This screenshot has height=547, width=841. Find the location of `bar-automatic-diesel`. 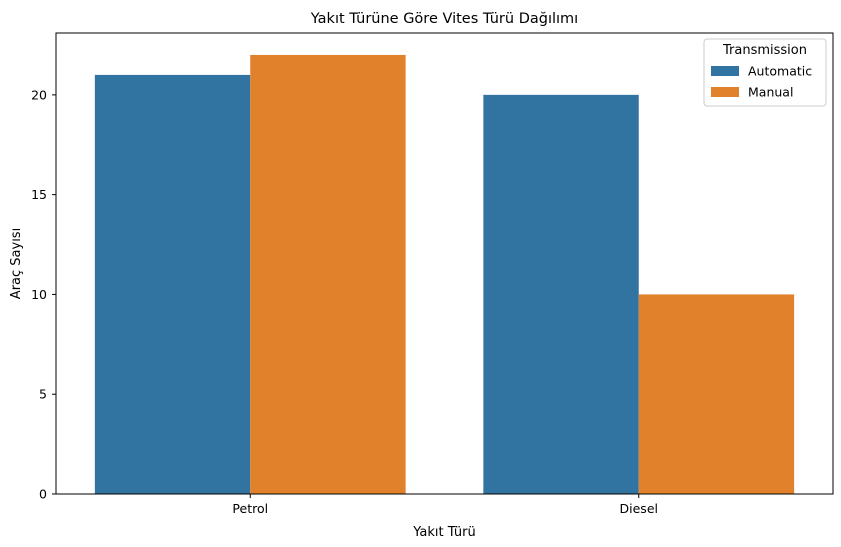

bar-automatic-diesel is located at coordinates (561, 294).